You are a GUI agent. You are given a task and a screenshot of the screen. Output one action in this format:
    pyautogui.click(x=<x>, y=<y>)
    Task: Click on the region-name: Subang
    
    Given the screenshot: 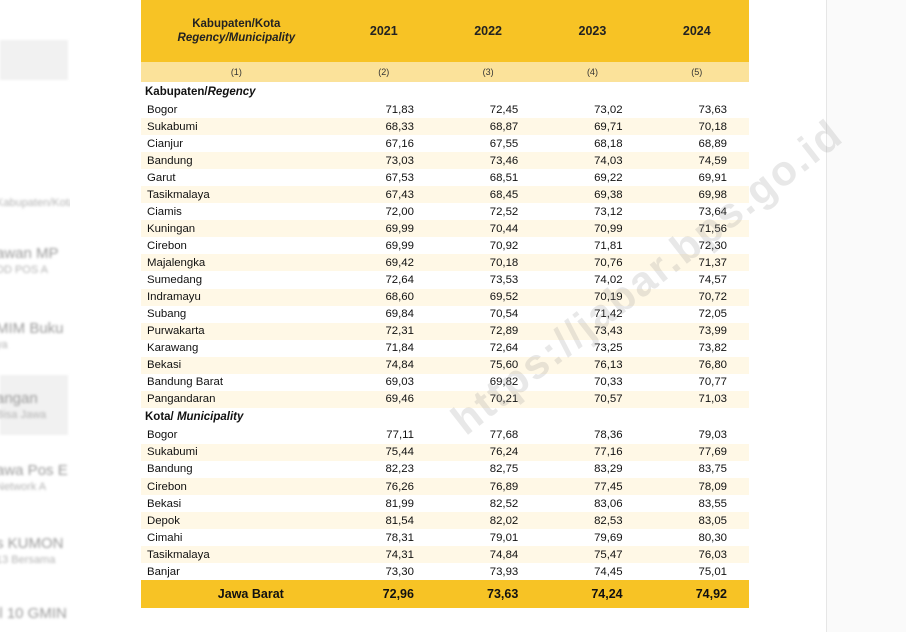 What is the action you would take?
    pyautogui.click(x=236, y=314)
    